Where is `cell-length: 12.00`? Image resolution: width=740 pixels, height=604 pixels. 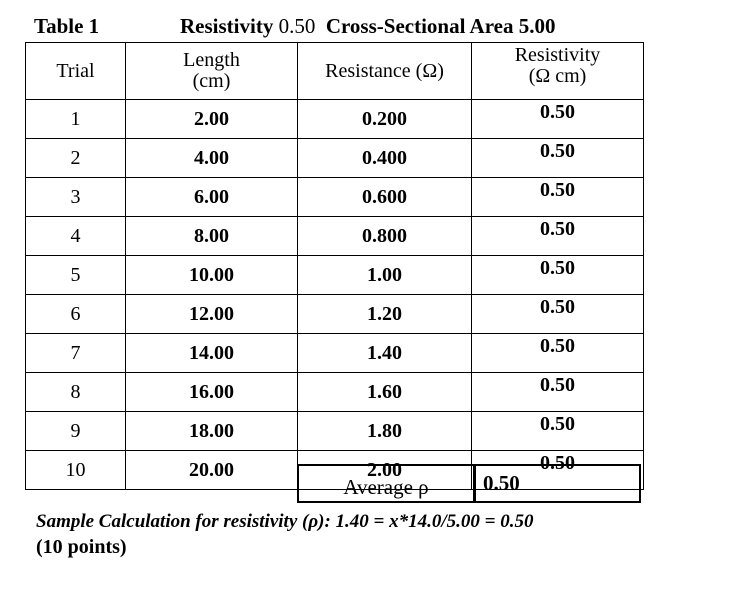 cell-length: 12.00 is located at coordinates (211, 314).